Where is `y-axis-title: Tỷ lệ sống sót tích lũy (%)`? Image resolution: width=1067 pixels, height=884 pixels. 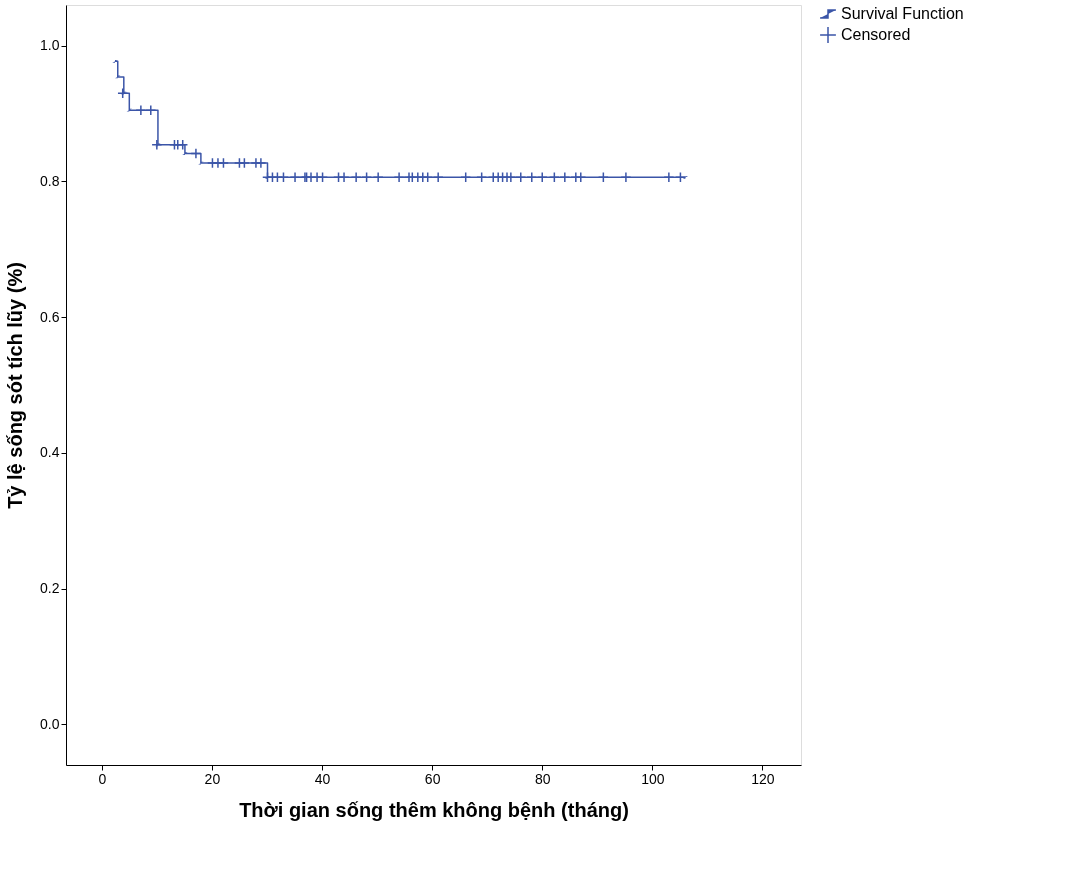 y-axis-title: Tỷ lệ sống sót tích lũy (%) is located at coordinates (15, 385).